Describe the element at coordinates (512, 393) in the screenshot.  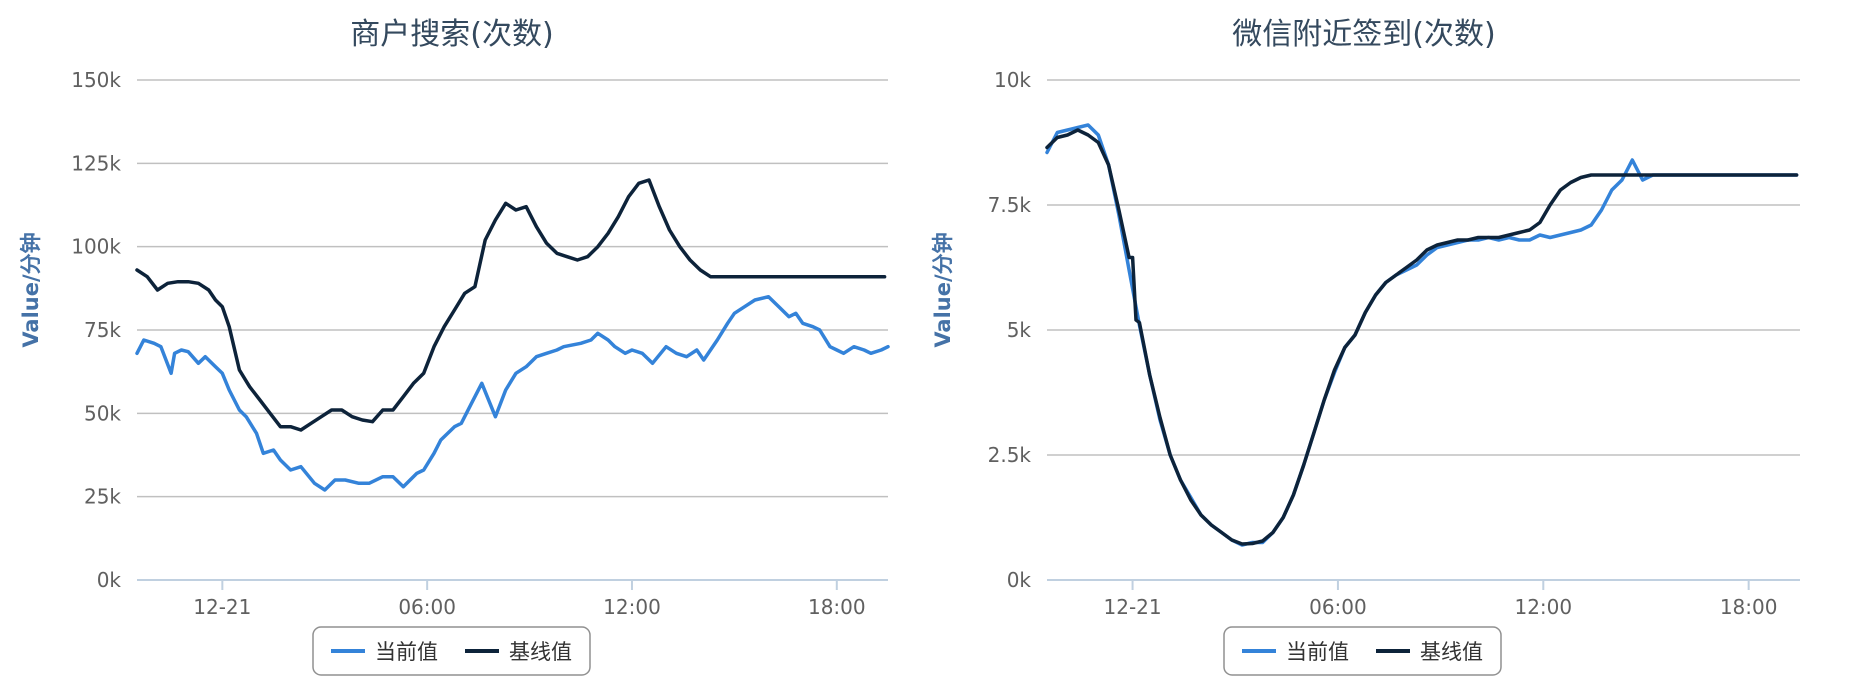
I see `series-line-current` at that location.